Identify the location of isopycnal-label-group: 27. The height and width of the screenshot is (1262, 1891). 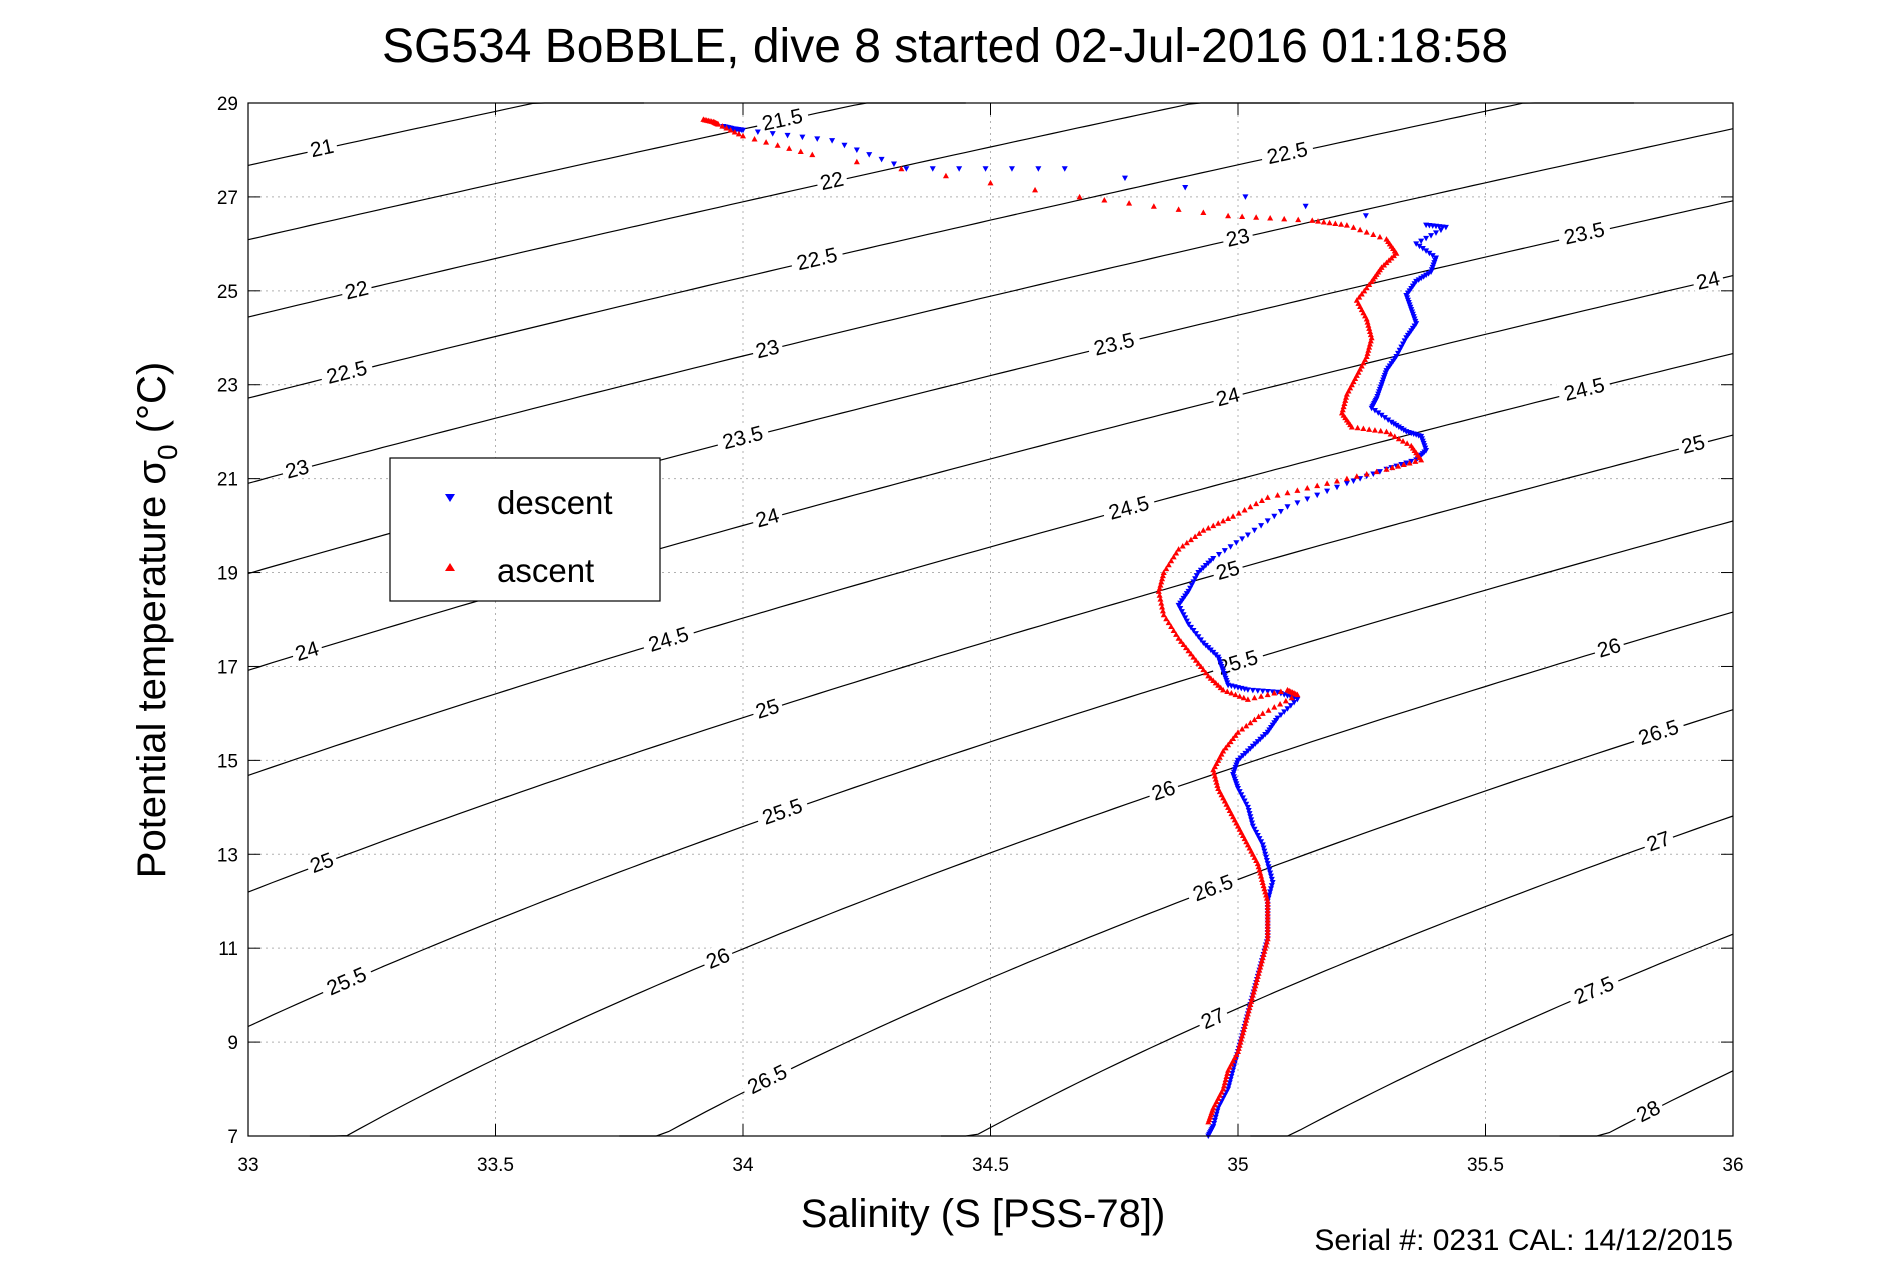
(1658, 840).